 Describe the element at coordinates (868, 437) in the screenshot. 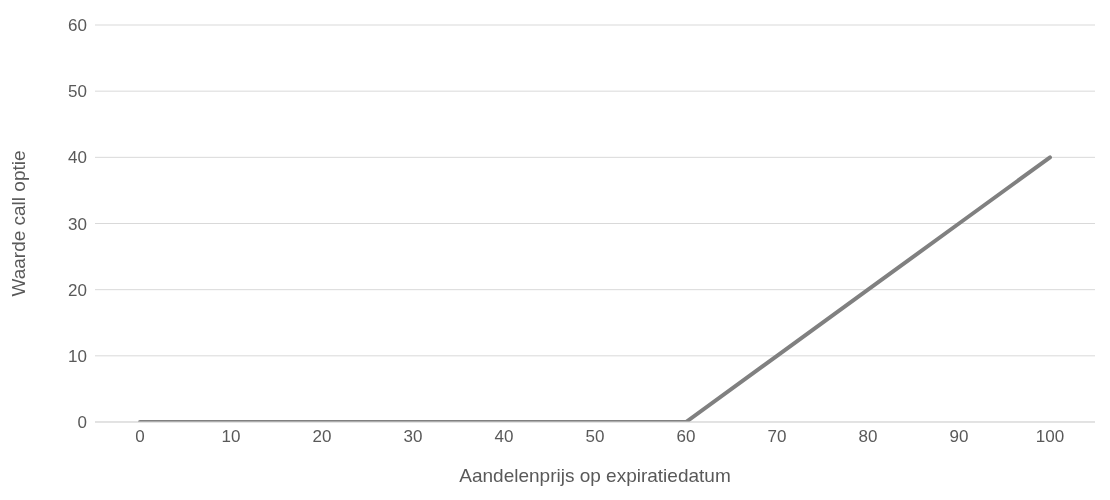

I see `x-tick-label: 80` at that location.